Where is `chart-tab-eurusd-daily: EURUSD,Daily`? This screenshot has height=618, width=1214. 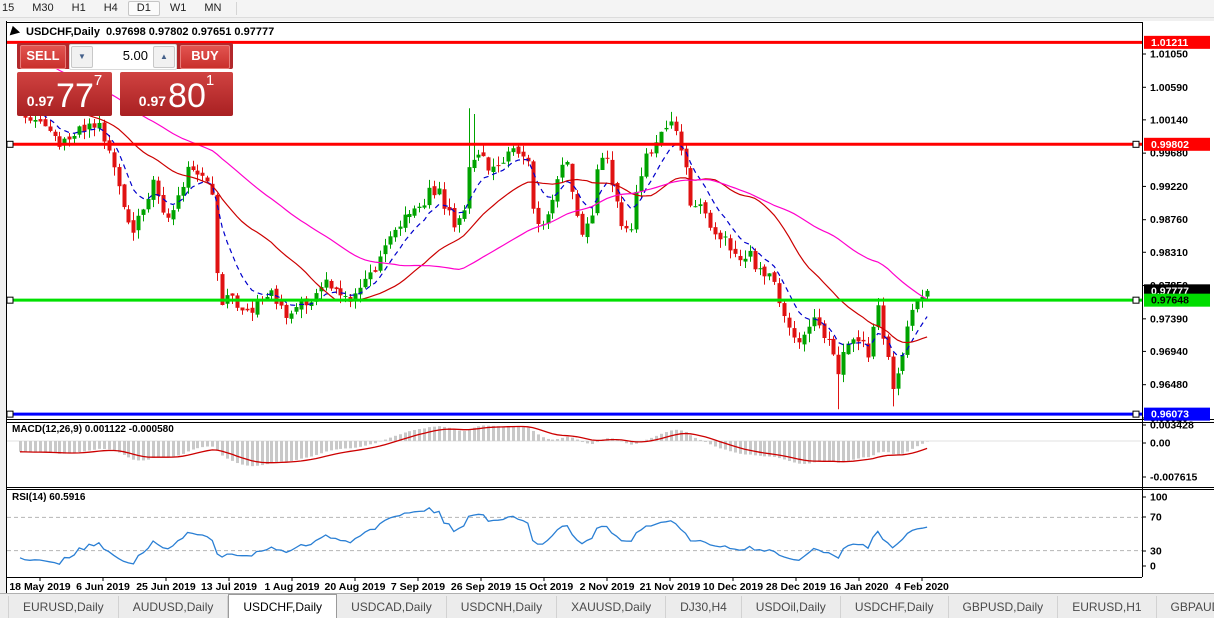 chart-tab-eurusd-daily: EURUSD,Daily is located at coordinates (63, 607).